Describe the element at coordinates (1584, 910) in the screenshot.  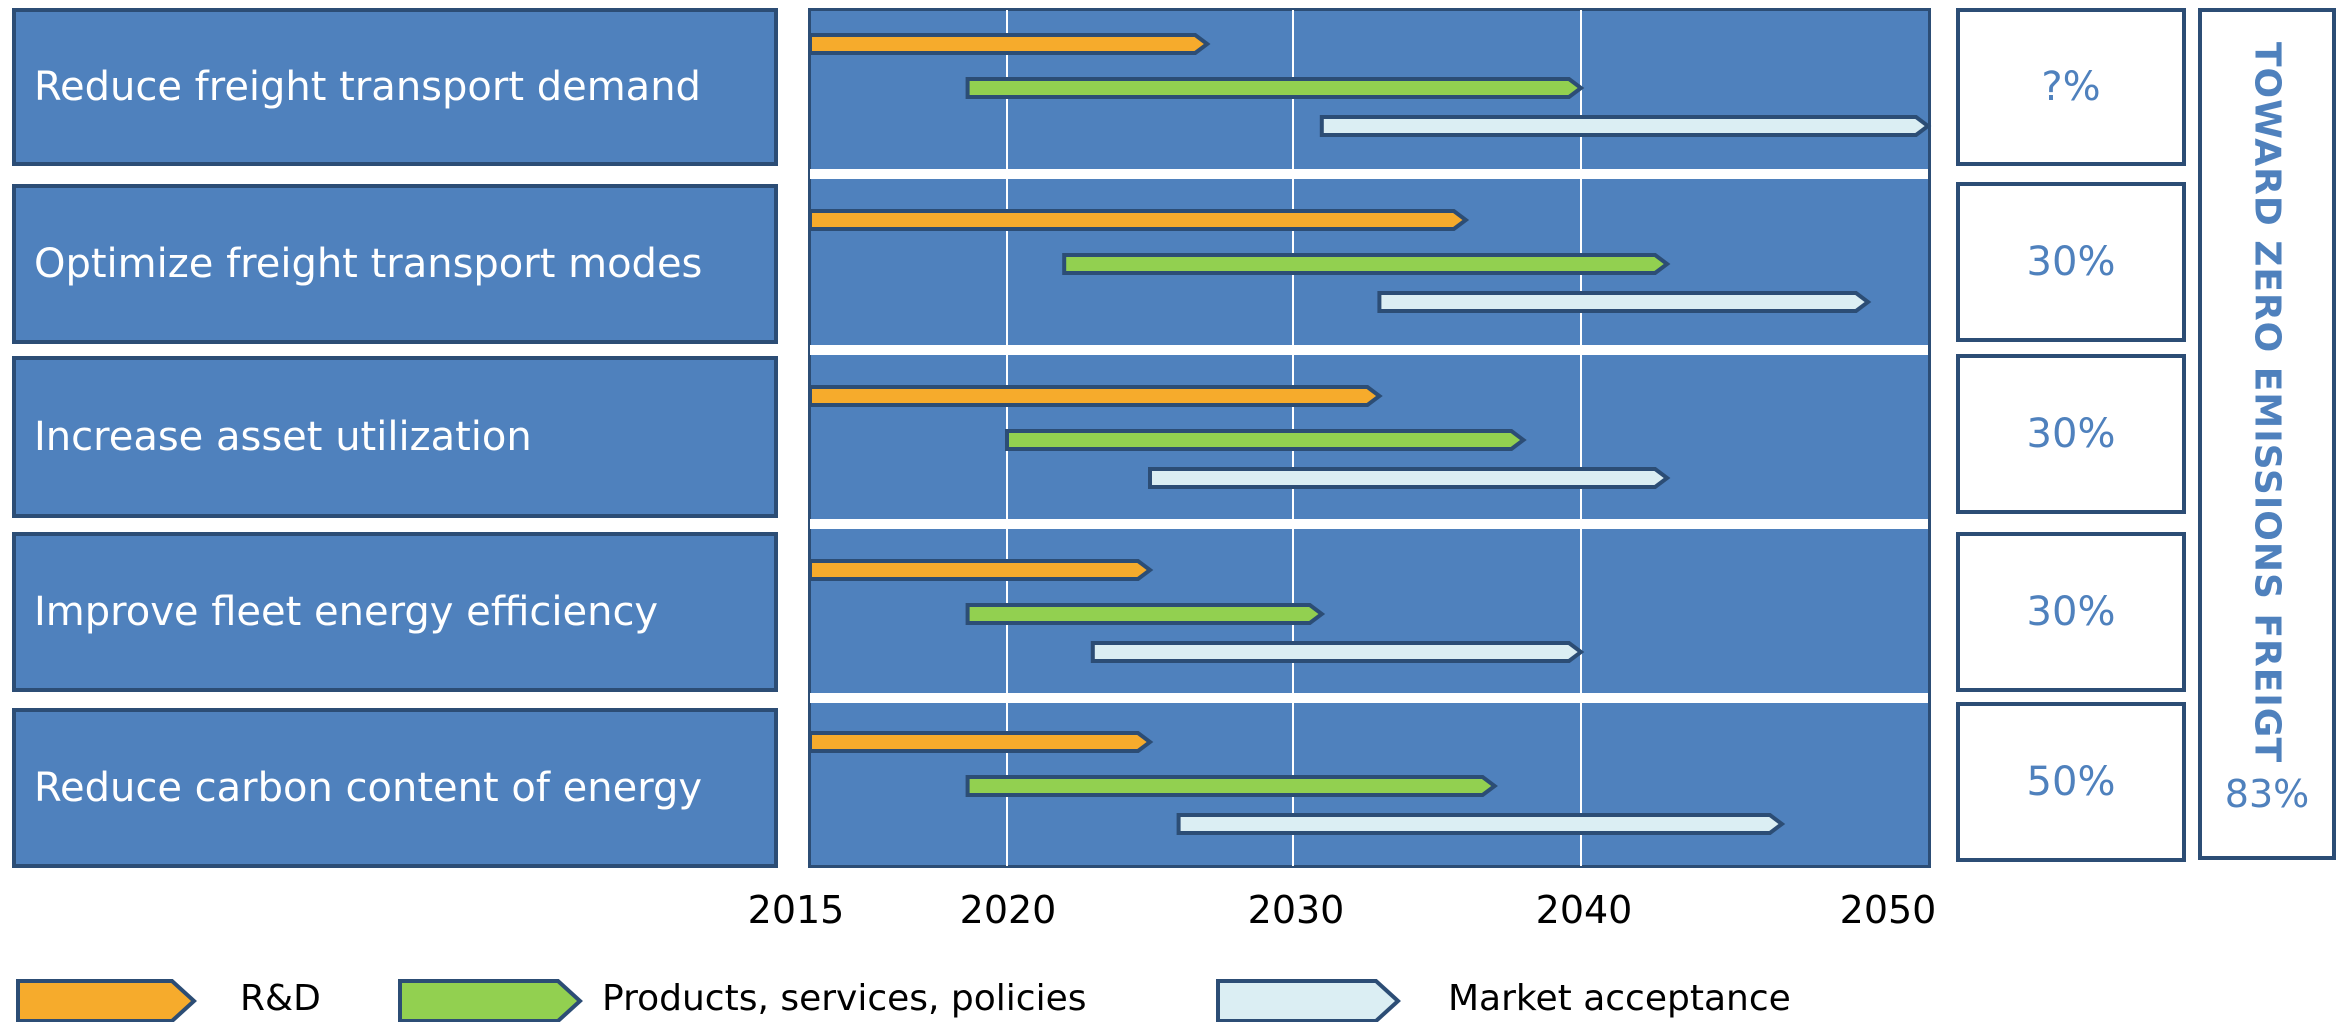
I see `x-tick-label: 2040` at that location.